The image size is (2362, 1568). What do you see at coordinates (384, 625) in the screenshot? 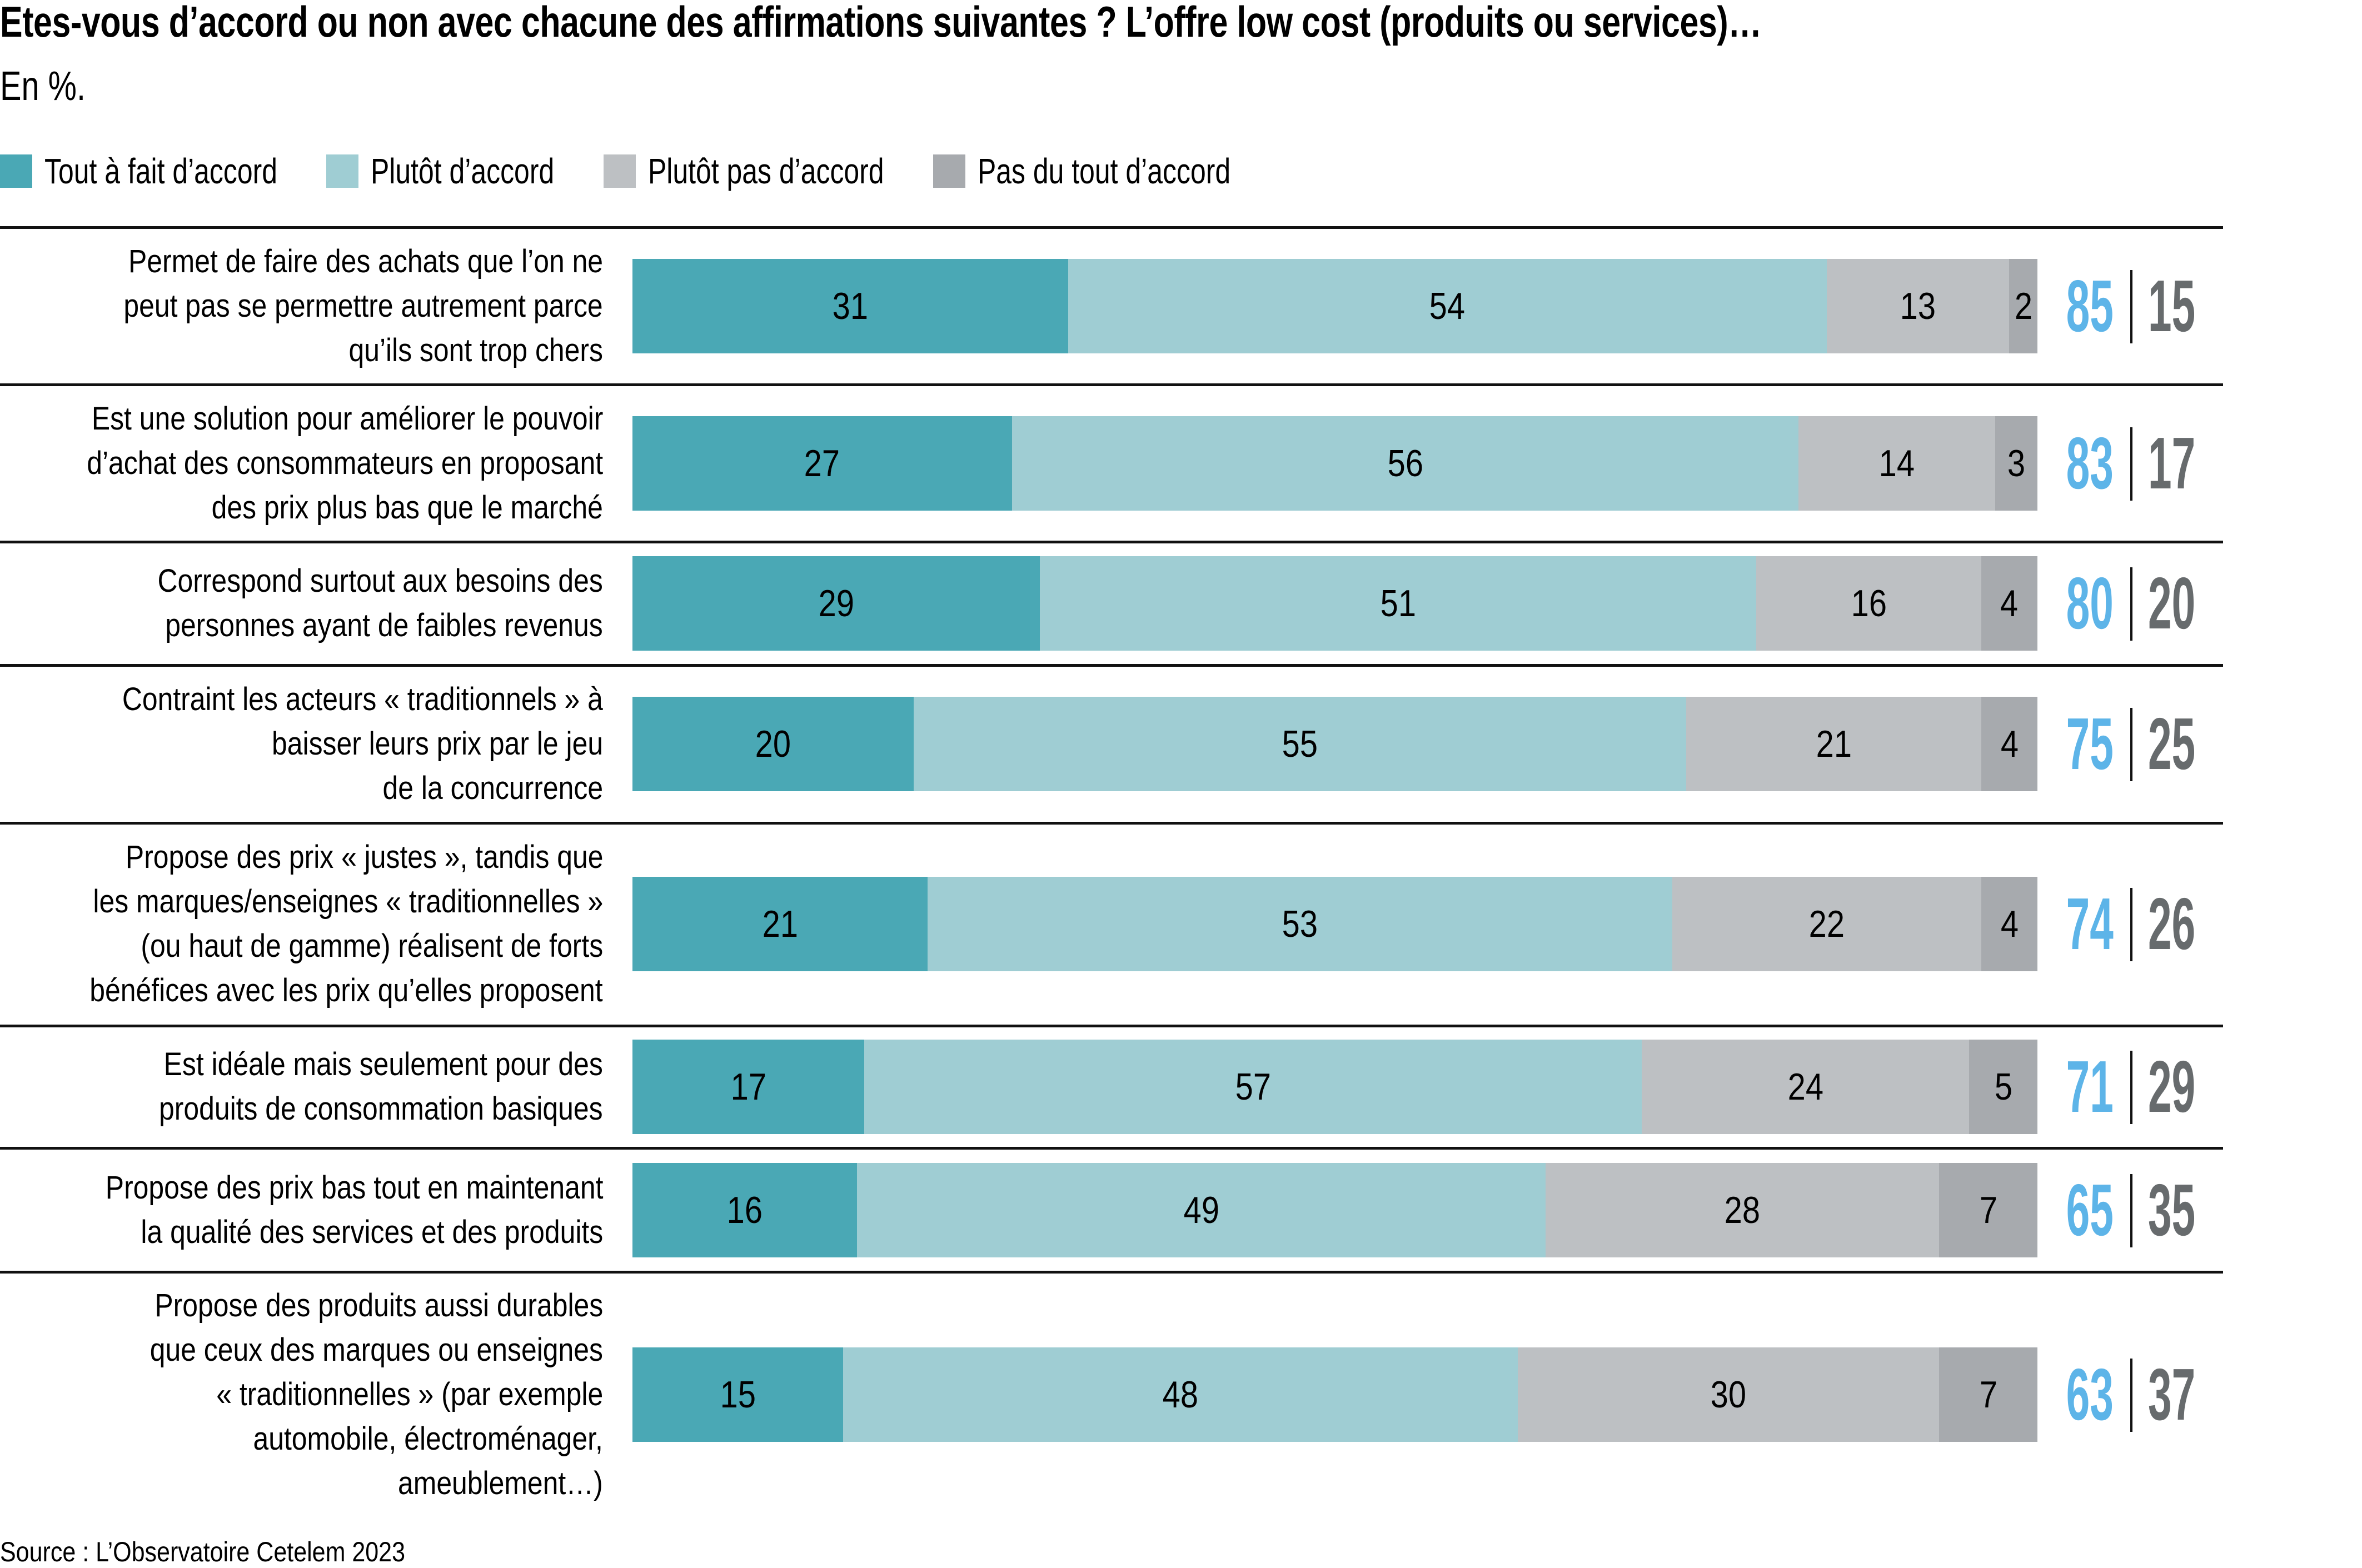
I see `category-label-line: personnes ayant de faibles revenus` at bounding box center [384, 625].